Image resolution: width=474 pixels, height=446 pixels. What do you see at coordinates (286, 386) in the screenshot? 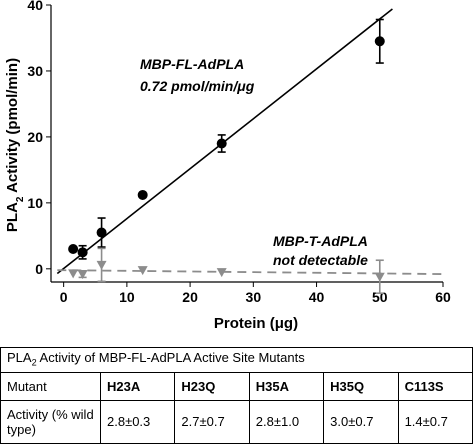
I see `mutant-cell: H35A` at bounding box center [286, 386].